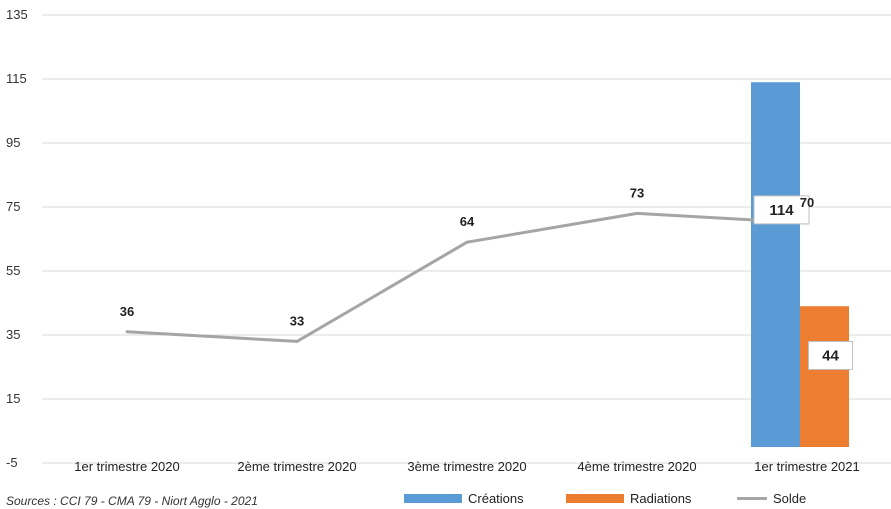  What do you see at coordinates (17, 238) in the screenshot?
I see `y-axis: -5 15 35 55 75 95 115 135` at bounding box center [17, 238].